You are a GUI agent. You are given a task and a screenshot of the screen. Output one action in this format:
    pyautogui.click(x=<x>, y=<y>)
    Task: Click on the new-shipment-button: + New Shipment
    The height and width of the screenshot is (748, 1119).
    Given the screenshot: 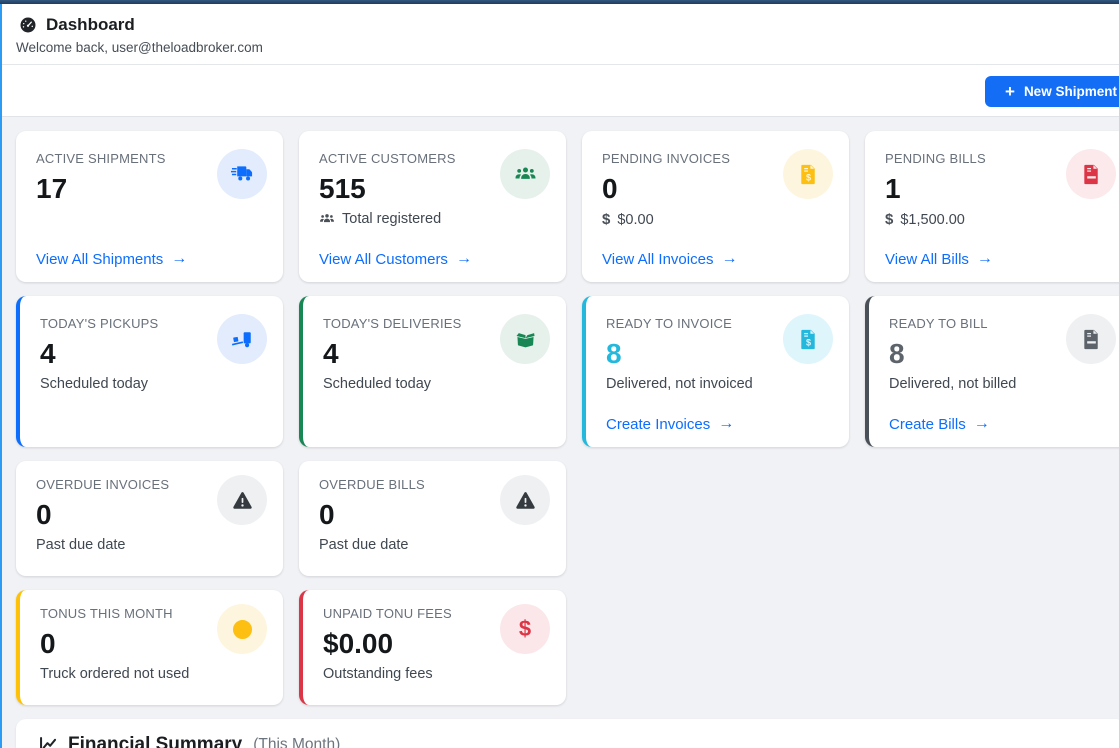 What is the action you would take?
    pyautogui.click(x=1052, y=91)
    